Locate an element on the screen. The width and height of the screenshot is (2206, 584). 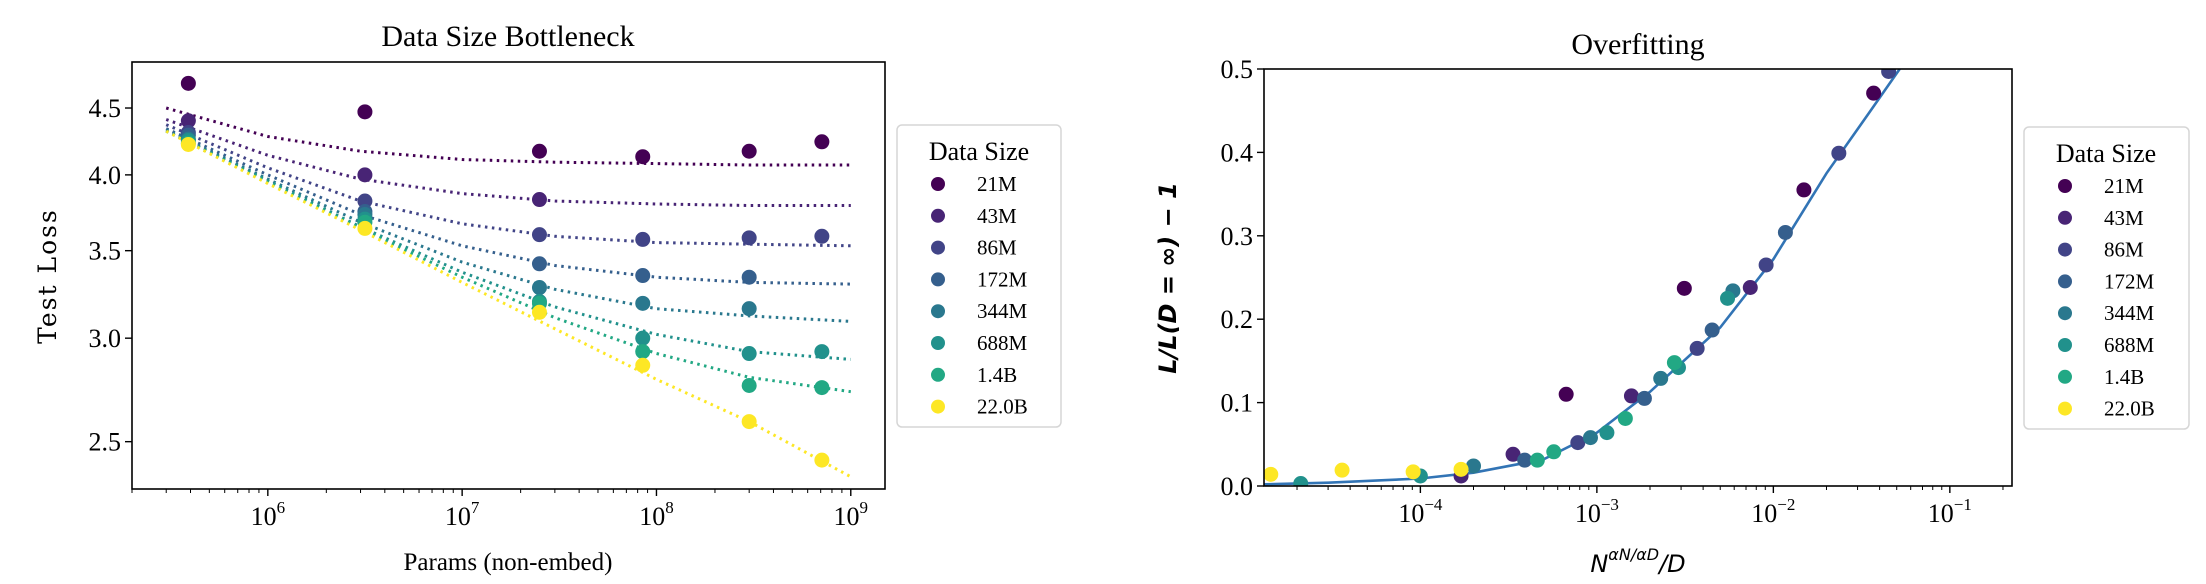
x-tick-label: 10⁷ is located at coordinates (462, 514).